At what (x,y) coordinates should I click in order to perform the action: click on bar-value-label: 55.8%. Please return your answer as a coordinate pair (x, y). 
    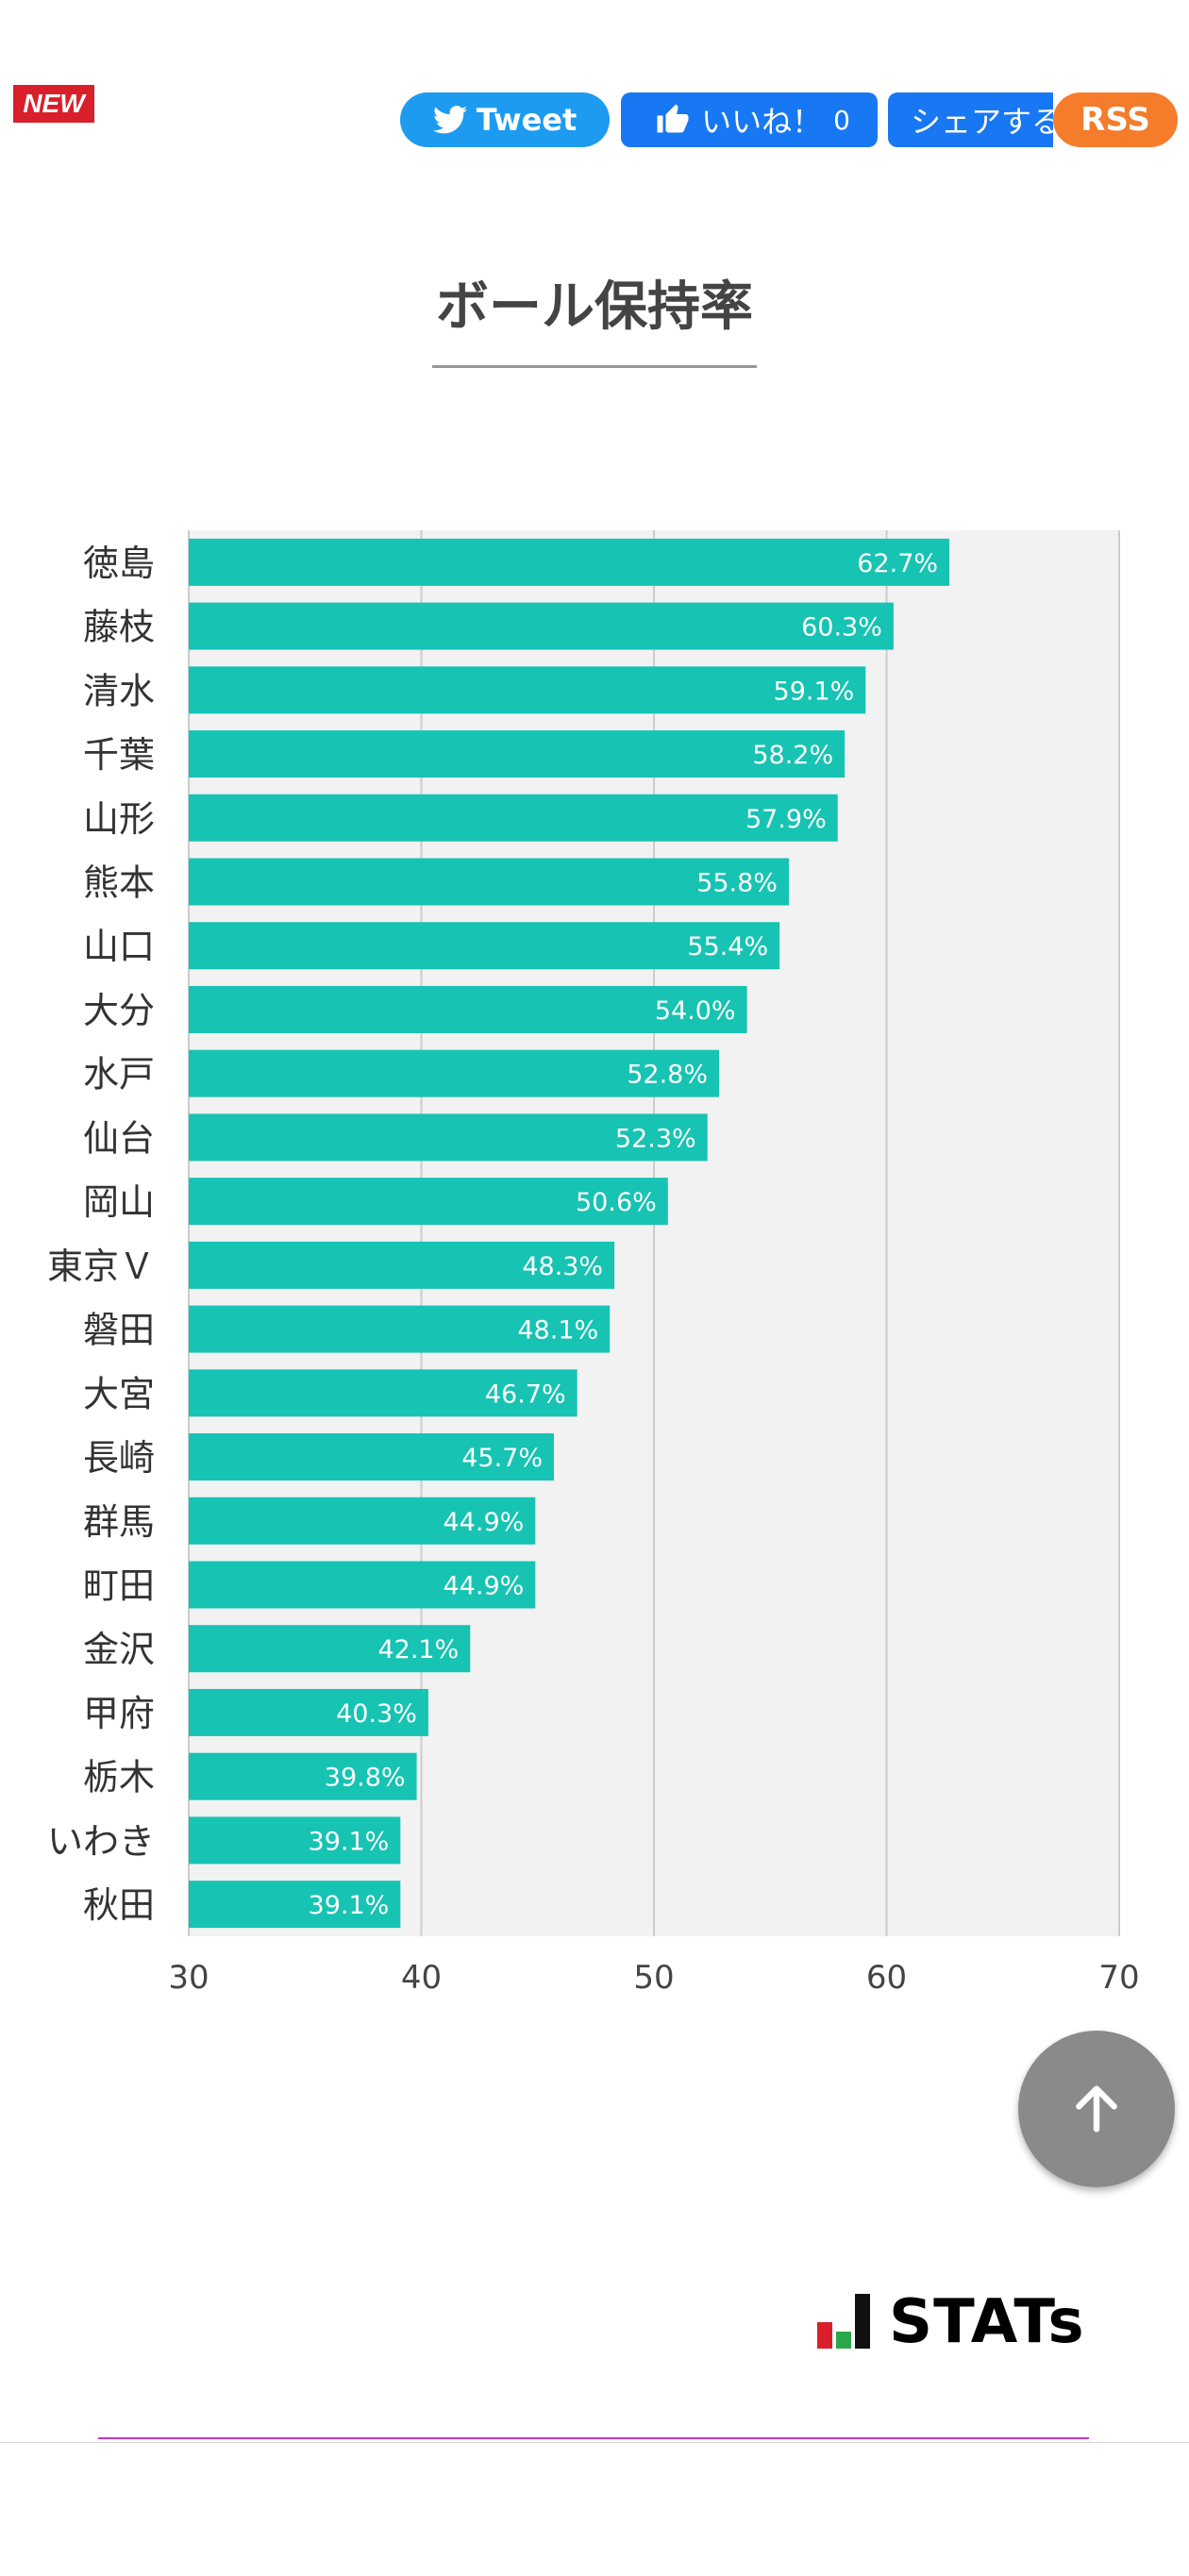
    Looking at the image, I should click on (737, 883).